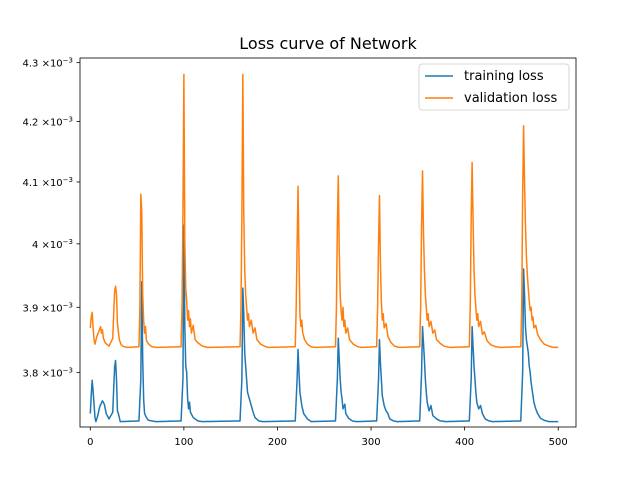 The image size is (640, 480). What do you see at coordinates (371, 442) in the screenshot?
I see `x-tick-label: 300` at bounding box center [371, 442].